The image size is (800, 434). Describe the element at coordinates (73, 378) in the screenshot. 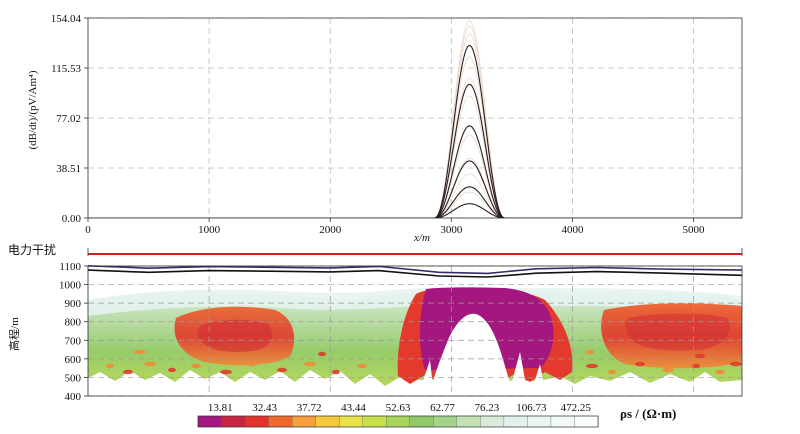

I see `bottom-y-tick-label: 500` at that location.